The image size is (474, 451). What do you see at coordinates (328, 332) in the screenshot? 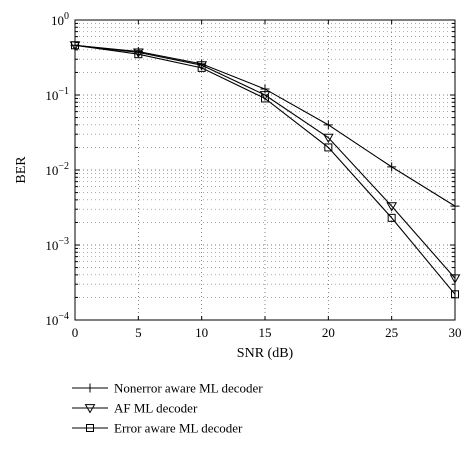
I see `x-tick-label: 20` at bounding box center [328, 332].